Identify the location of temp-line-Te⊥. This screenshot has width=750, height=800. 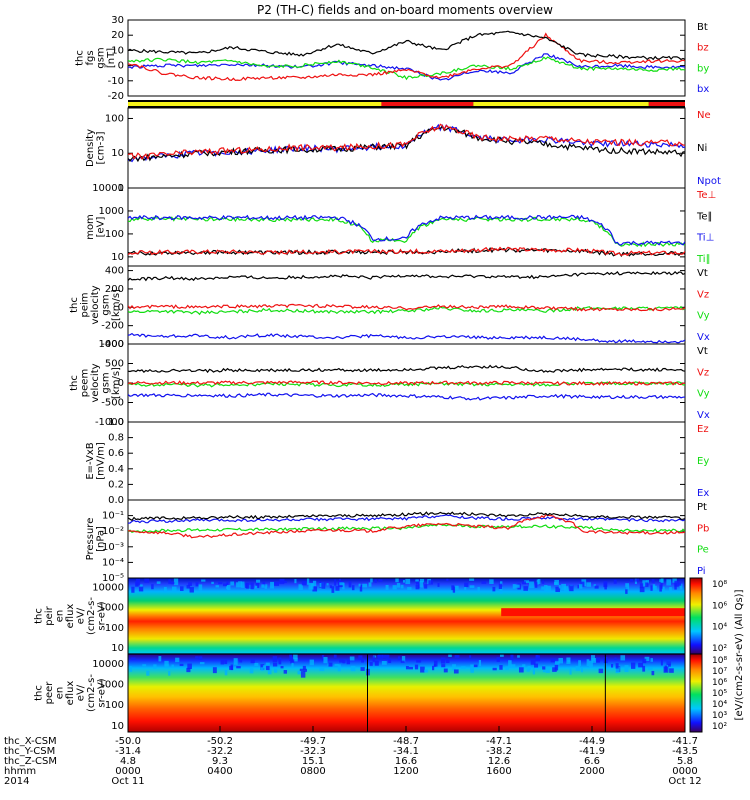
(406, 251).